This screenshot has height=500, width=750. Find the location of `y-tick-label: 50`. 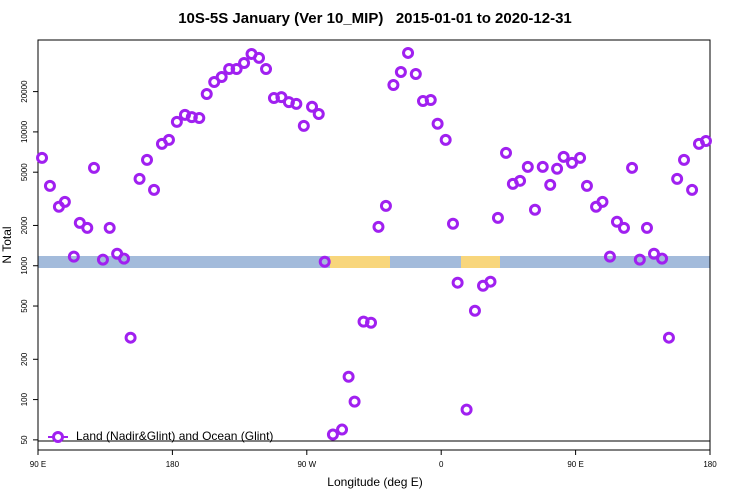

y-tick-label: 50 is located at coordinates (24, 439).